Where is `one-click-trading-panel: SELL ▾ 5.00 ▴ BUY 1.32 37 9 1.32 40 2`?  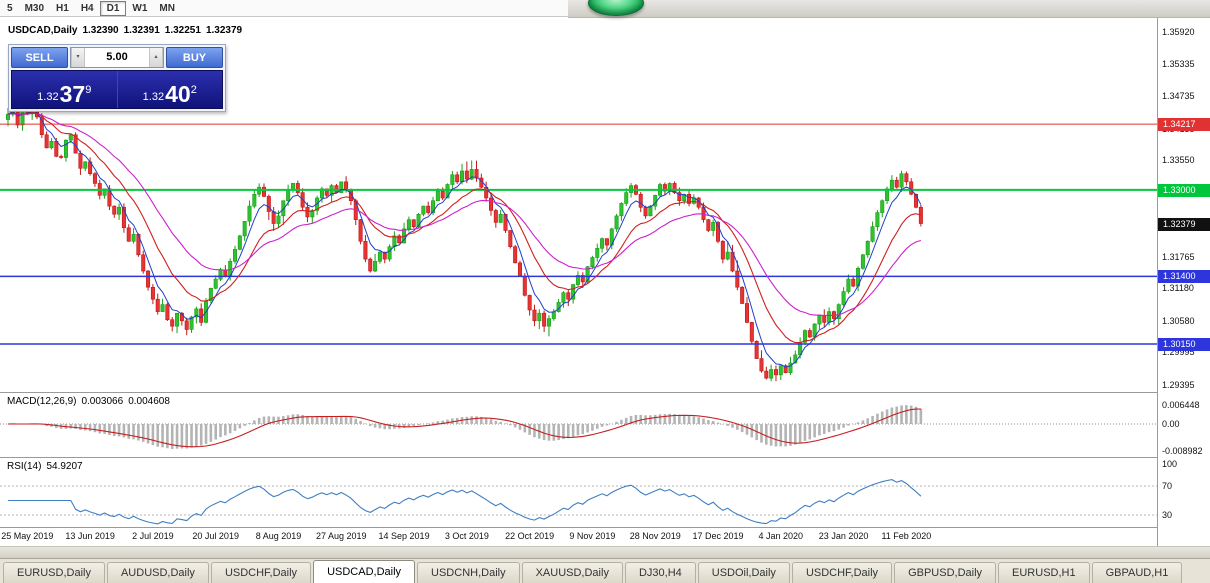
one-click-trading-panel: SELL ▾ 5.00 ▴ BUY 1.32 37 9 1.32 40 2 is located at coordinates (117, 78).